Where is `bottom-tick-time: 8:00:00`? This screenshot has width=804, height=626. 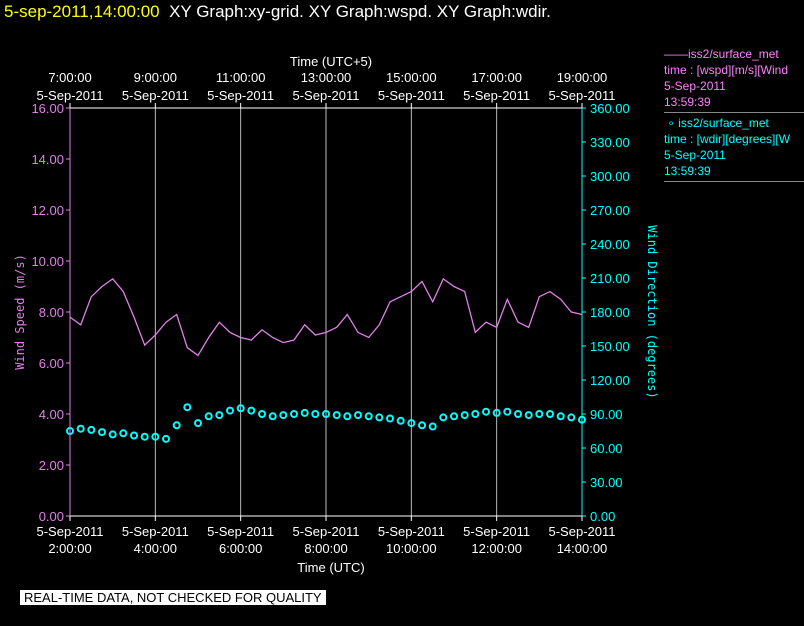
bottom-tick-time: 8:00:00 is located at coordinates (325, 548).